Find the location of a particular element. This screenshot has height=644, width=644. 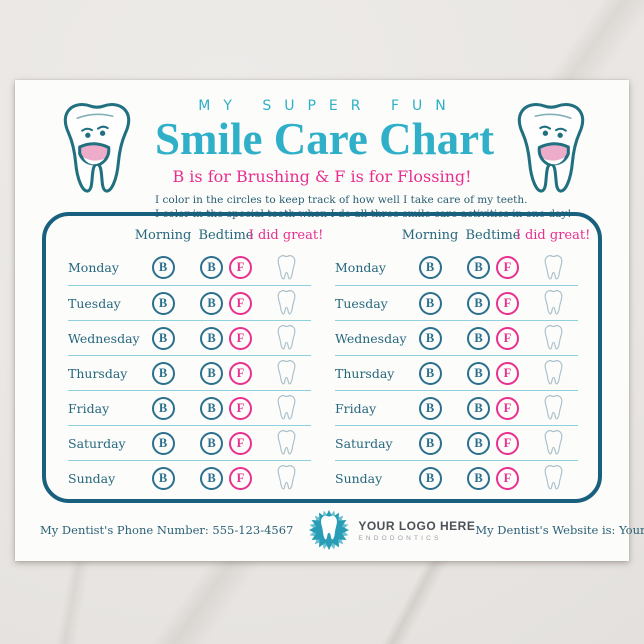

logo-subtext: ENDODONTICS is located at coordinates (400, 538).